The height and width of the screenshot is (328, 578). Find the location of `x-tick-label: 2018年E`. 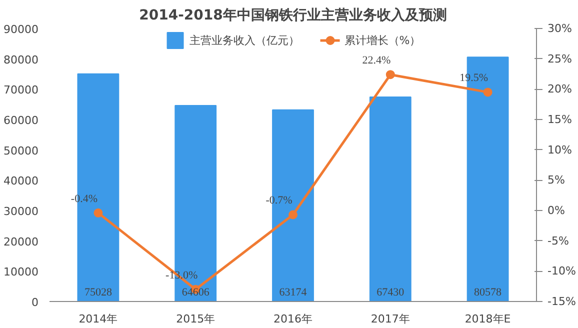

x-tick-label: 2018年E is located at coordinates (487, 319).